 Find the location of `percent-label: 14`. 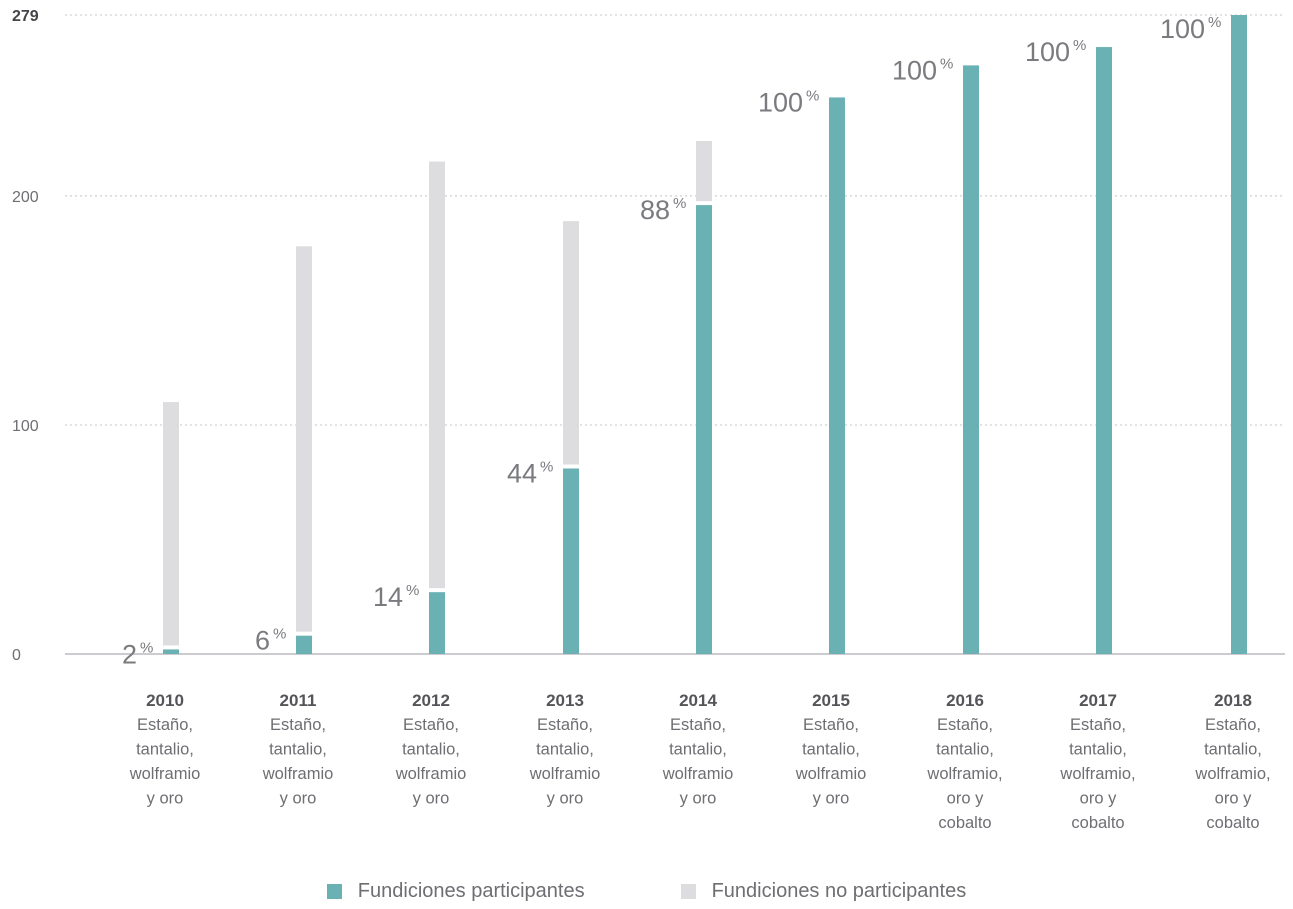

percent-label: 14 is located at coordinates (388, 597).